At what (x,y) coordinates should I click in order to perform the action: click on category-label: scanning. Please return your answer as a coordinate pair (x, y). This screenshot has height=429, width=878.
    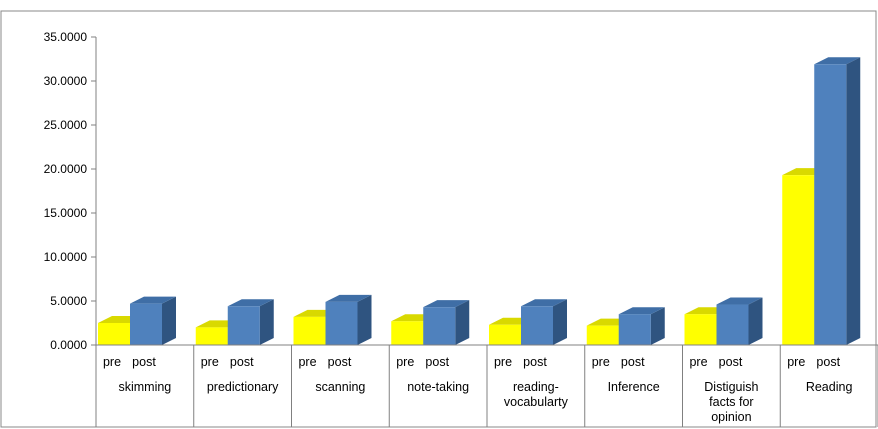
    Looking at the image, I should click on (340, 387).